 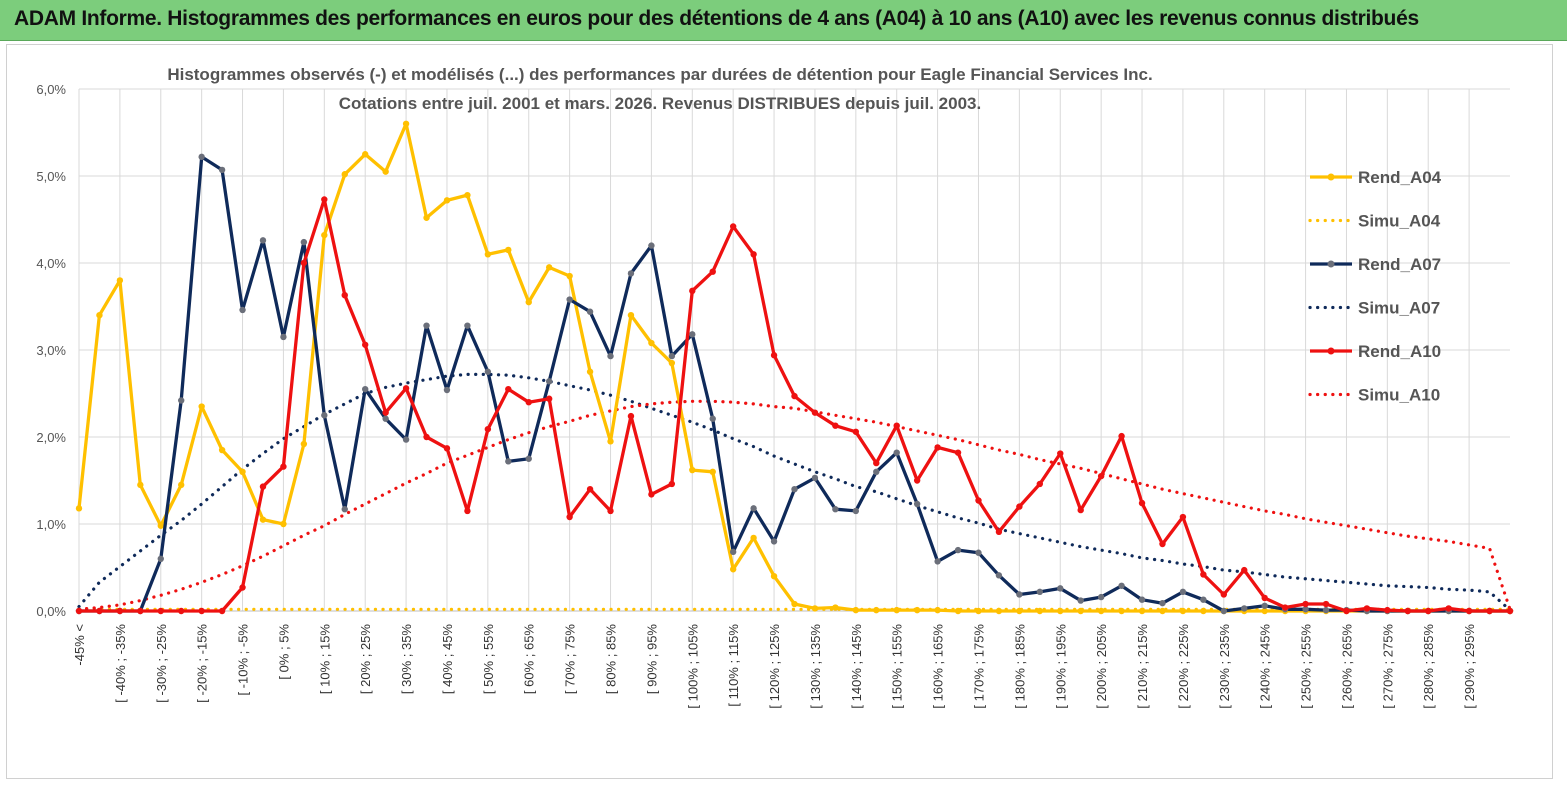 I want to click on x-tick-label: [ -20% ; -15%, so click(x=202, y=663).